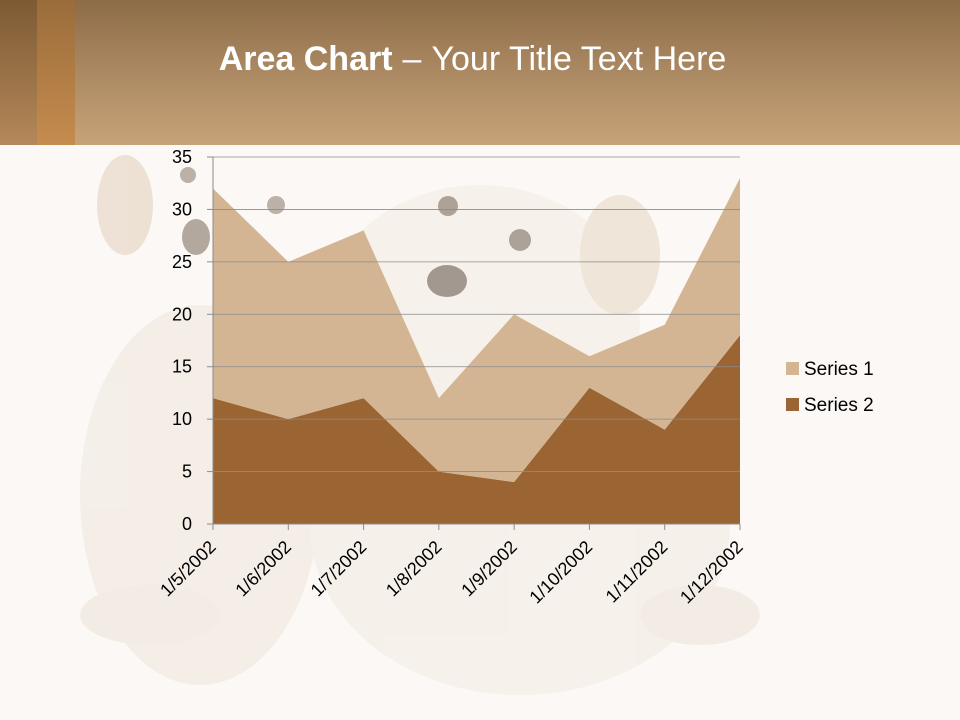  Describe the element at coordinates (489, 569) in the screenshot. I see `x-tick-label: 1/9/2002` at that location.